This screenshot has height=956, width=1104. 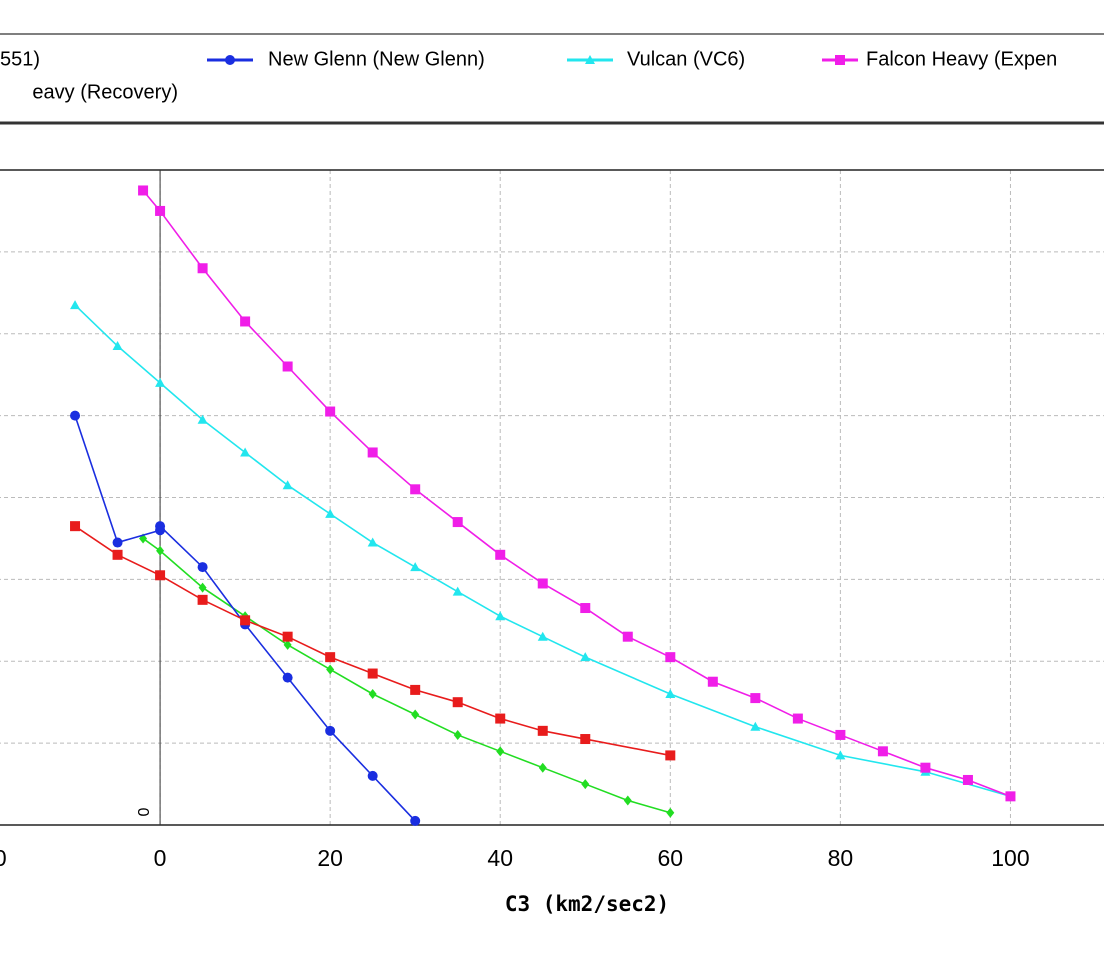 I want to click on legend-label: Vulcan (VC6), so click(x=686, y=59).